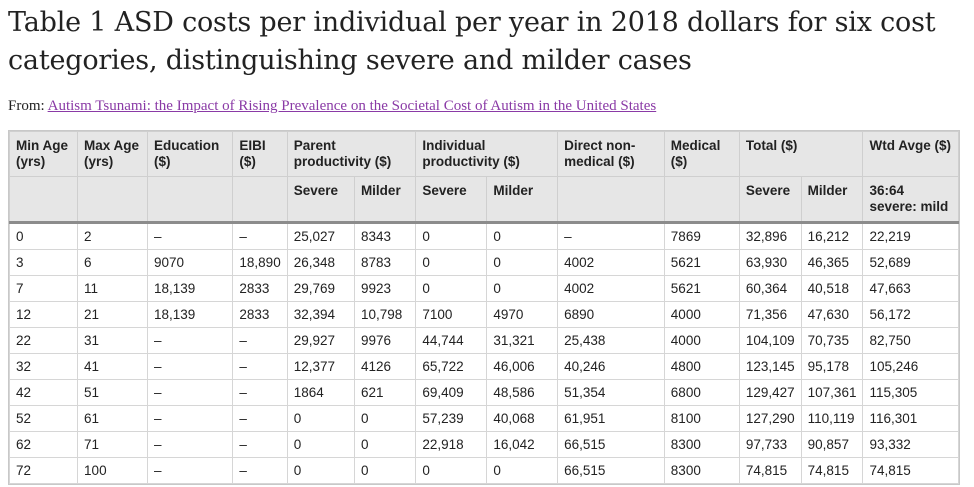 Image resolution: width=974 pixels, height=487 pixels. I want to click on cell-max-age: 31, so click(112, 340).